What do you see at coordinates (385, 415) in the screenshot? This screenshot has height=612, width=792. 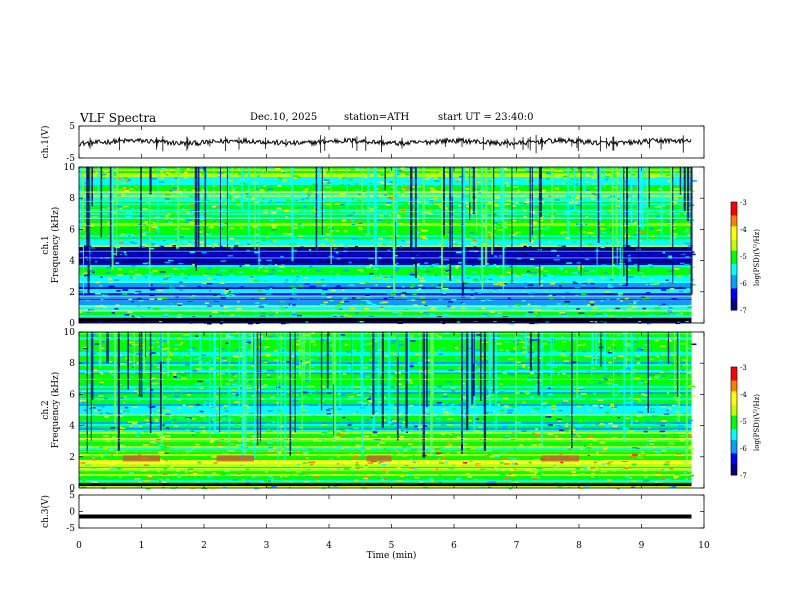 I see `tone-line` at bounding box center [385, 415].